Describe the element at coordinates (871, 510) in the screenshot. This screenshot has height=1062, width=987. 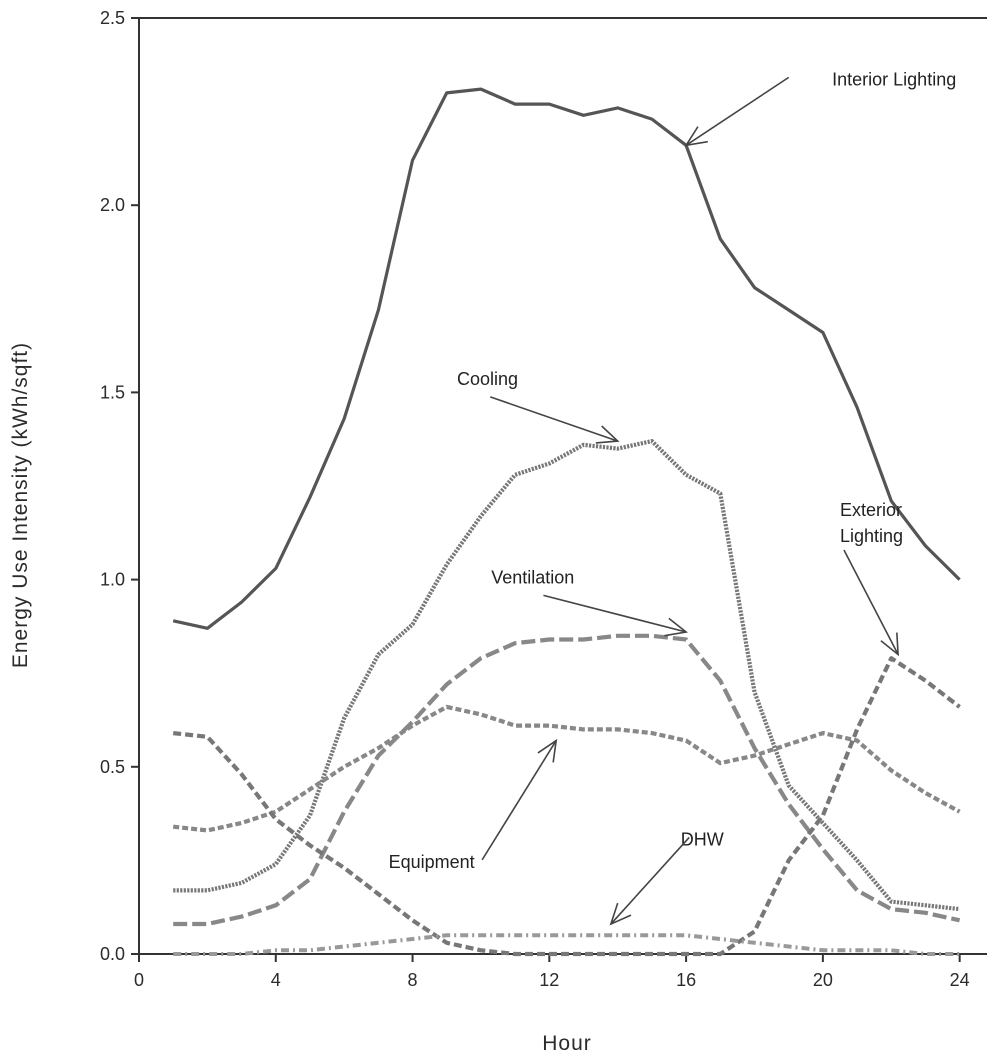
I see `annotation-label: Exterior` at that location.